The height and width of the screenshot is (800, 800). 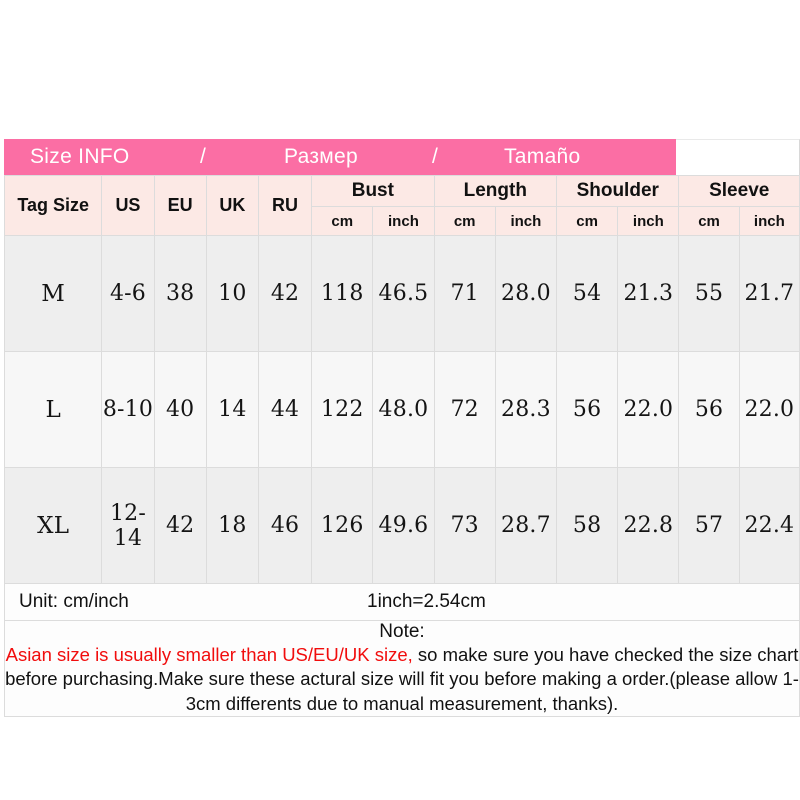 I want to click on cell-bust-inch: 49.6, so click(x=403, y=525).